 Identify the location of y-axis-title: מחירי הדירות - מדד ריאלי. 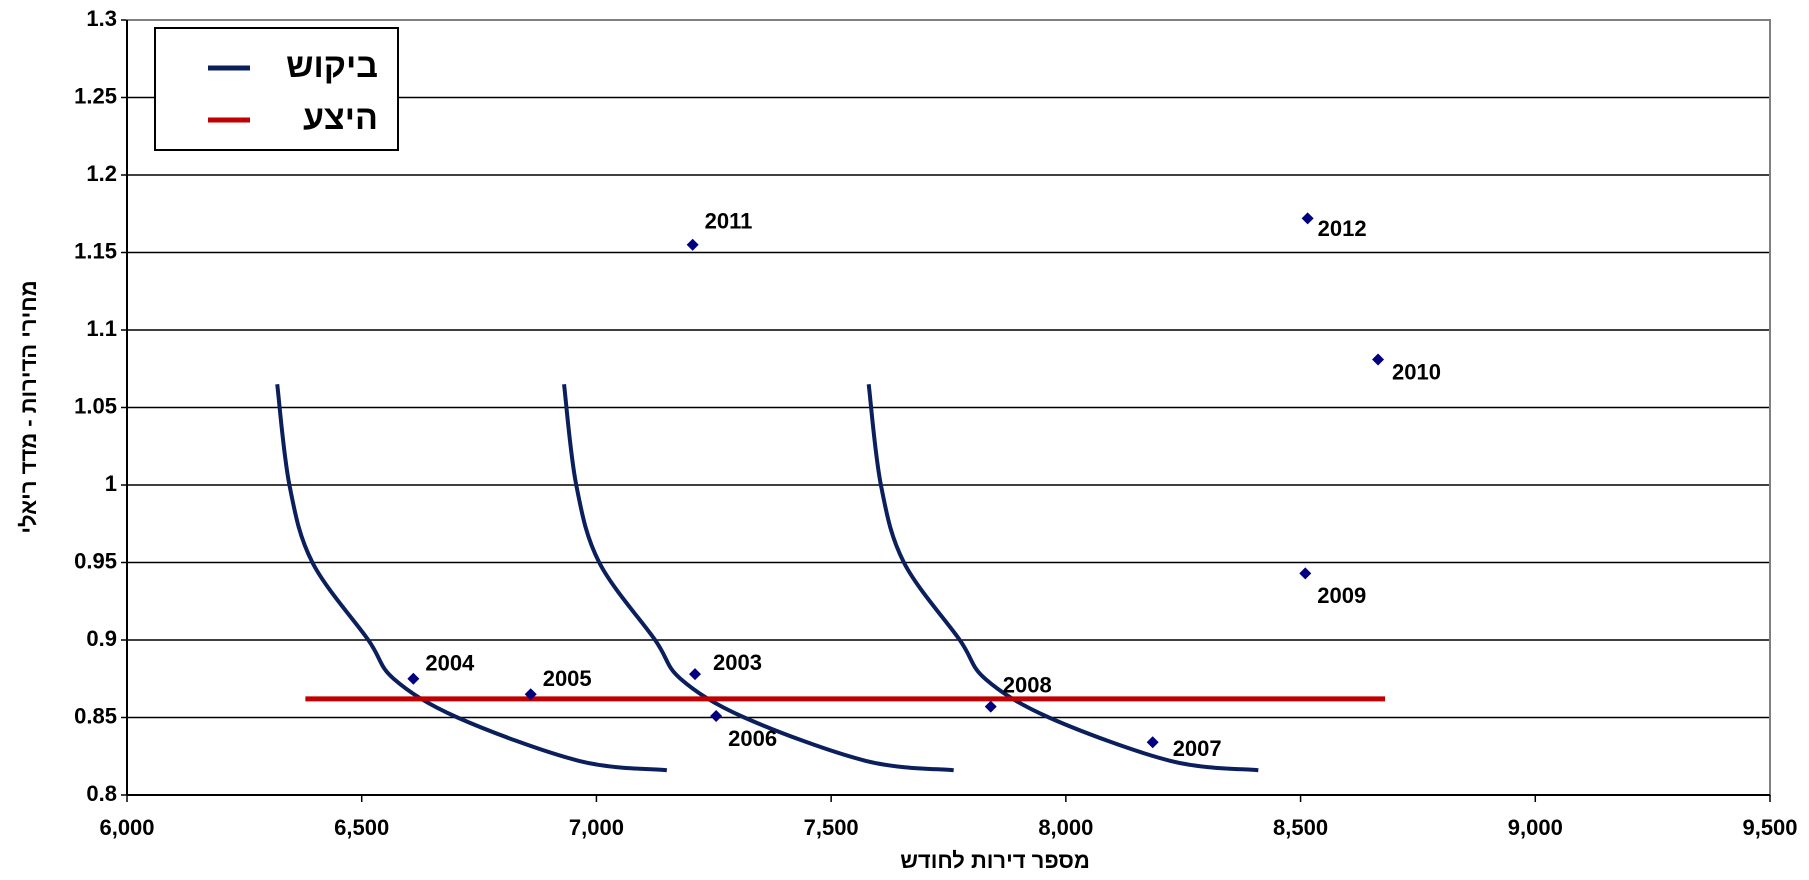
(28, 406).